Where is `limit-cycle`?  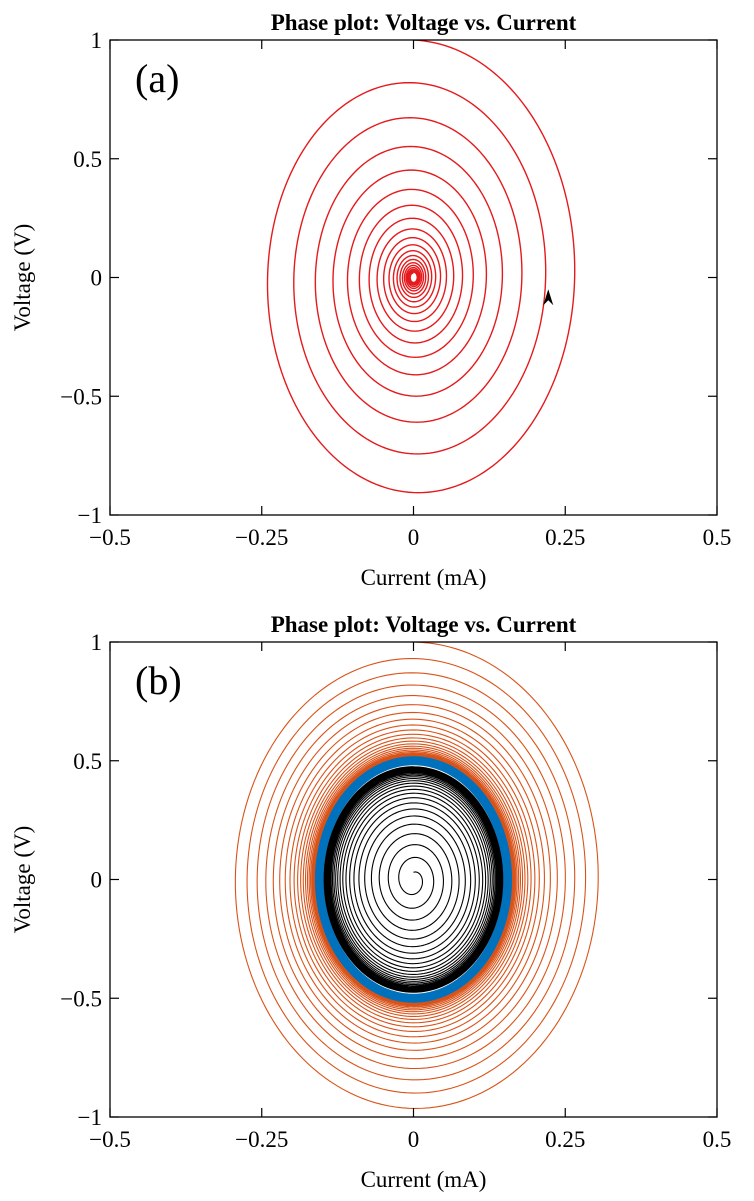 limit-cycle is located at coordinates (413, 879).